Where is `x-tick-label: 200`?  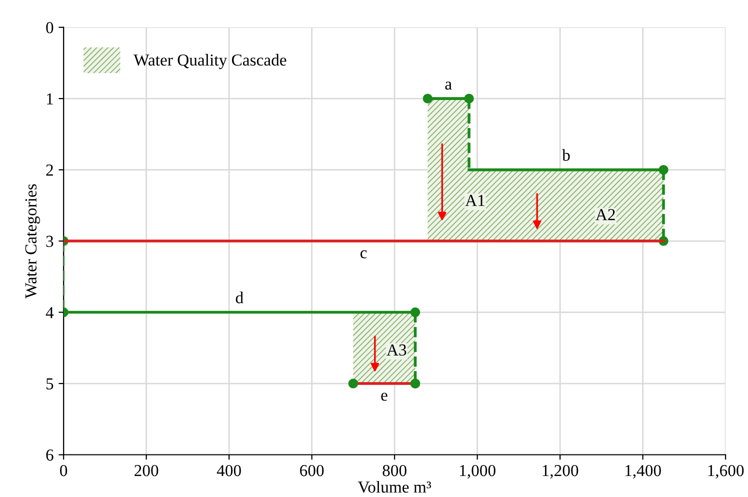
x-tick-label: 200 is located at coordinates (146, 470).